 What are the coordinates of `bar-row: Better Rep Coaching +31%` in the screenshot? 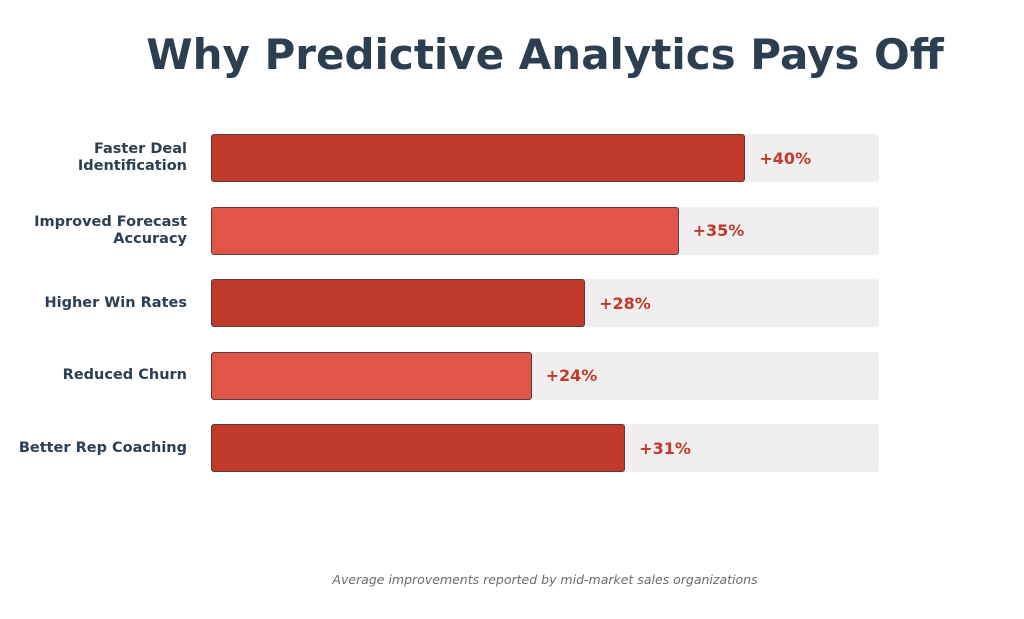 It's located at (512, 448).